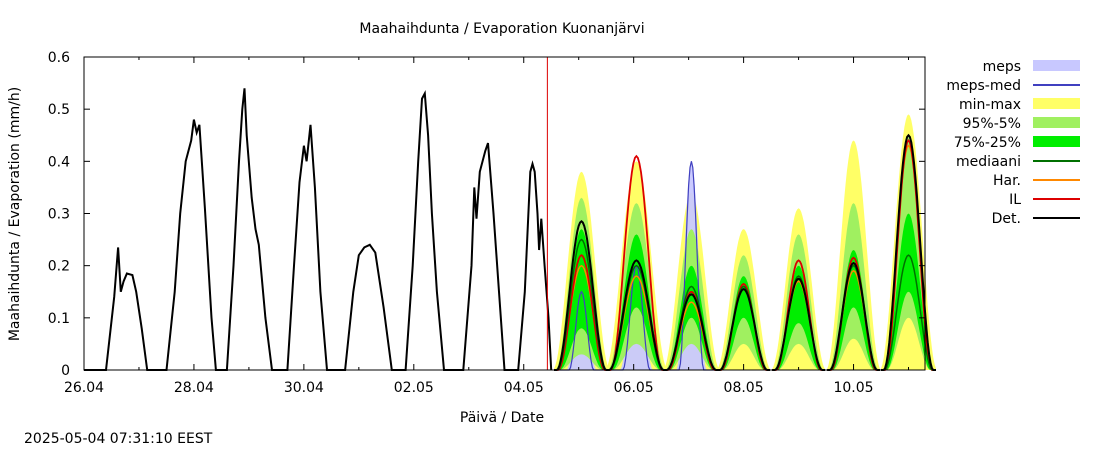 This screenshot has height=450, width=1100. Describe the element at coordinates (59, 162) in the screenshot. I see `y-tick-label: 0.4` at that location.